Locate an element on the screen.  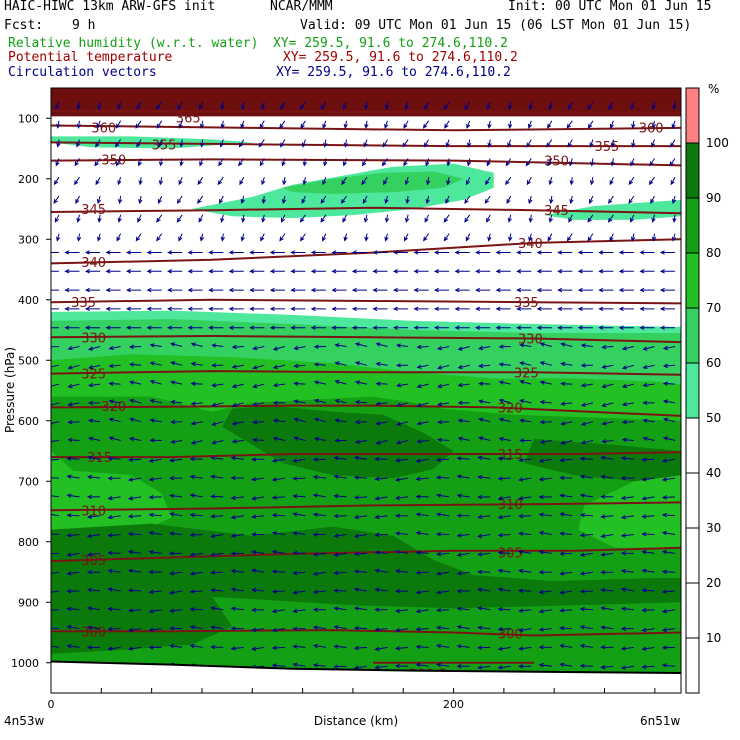
colorbar-label: 40 is located at coordinates (713, 473).